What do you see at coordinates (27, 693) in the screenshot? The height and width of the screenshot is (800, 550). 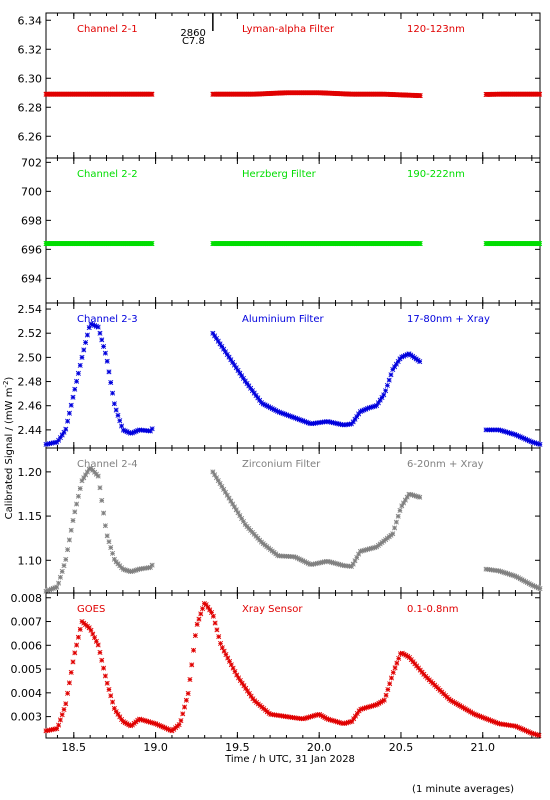 I see `y-tick-label: 0.004` at bounding box center [27, 693].